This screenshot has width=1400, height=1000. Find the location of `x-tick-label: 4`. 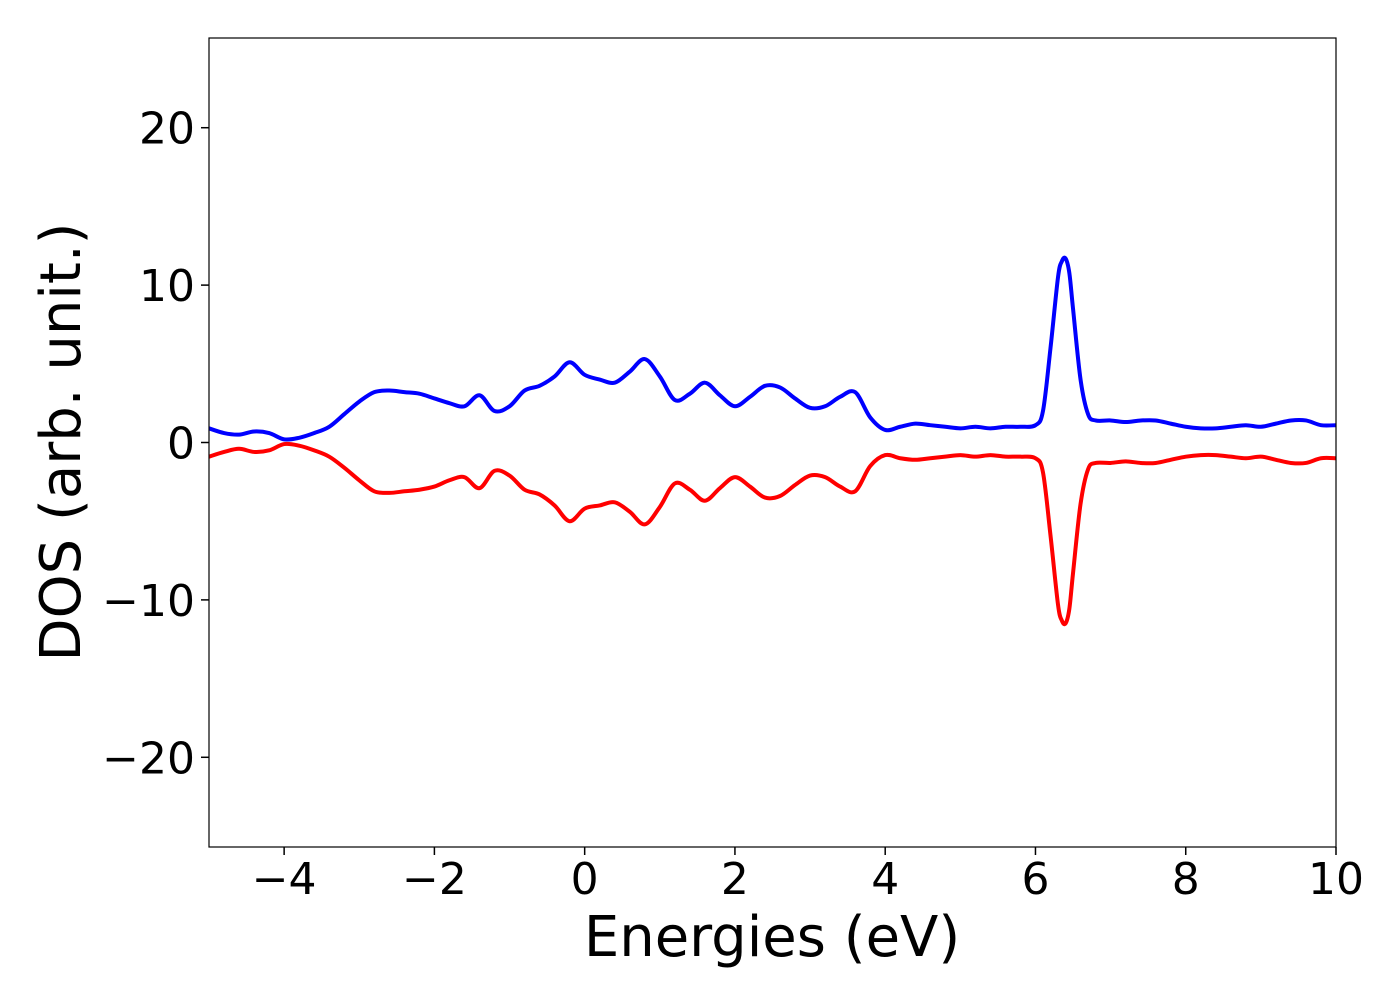

x-tick-label: 4 is located at coordinates (885, 879).